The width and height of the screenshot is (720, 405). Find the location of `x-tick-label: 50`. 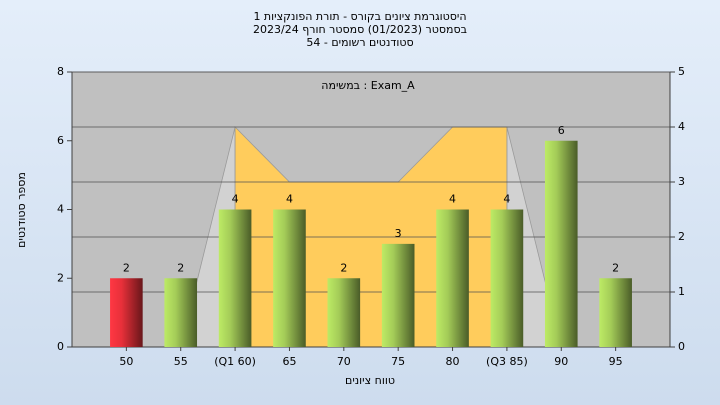

x-tick-label: 50 is located at coordinates (126, 361).